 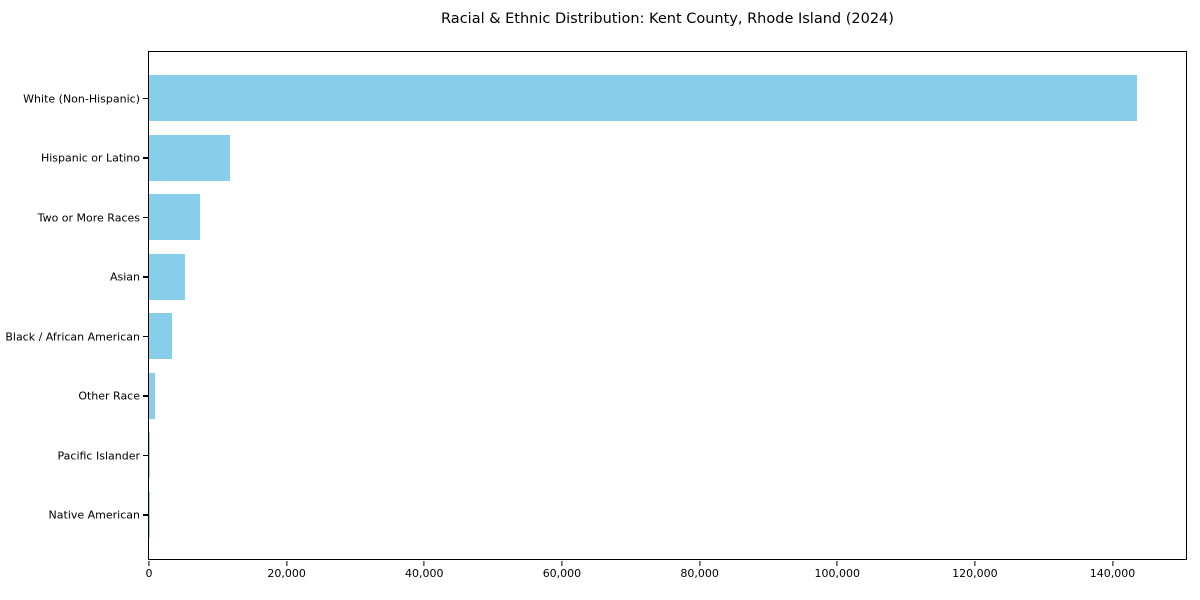 What do you see at coordinates (632, 396) in the screenshot?
I see `bar-row: Other Race` at bounding box center [632, 396].